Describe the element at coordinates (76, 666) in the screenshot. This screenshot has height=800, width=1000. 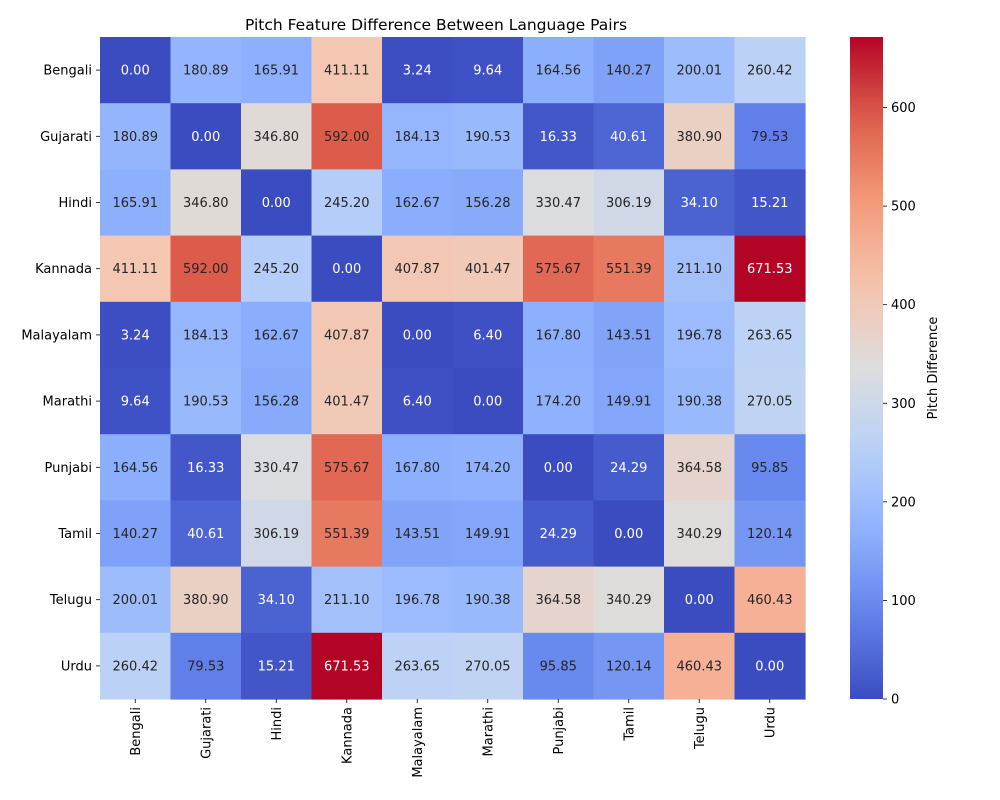
I see `row-label: Urdu` at that location.